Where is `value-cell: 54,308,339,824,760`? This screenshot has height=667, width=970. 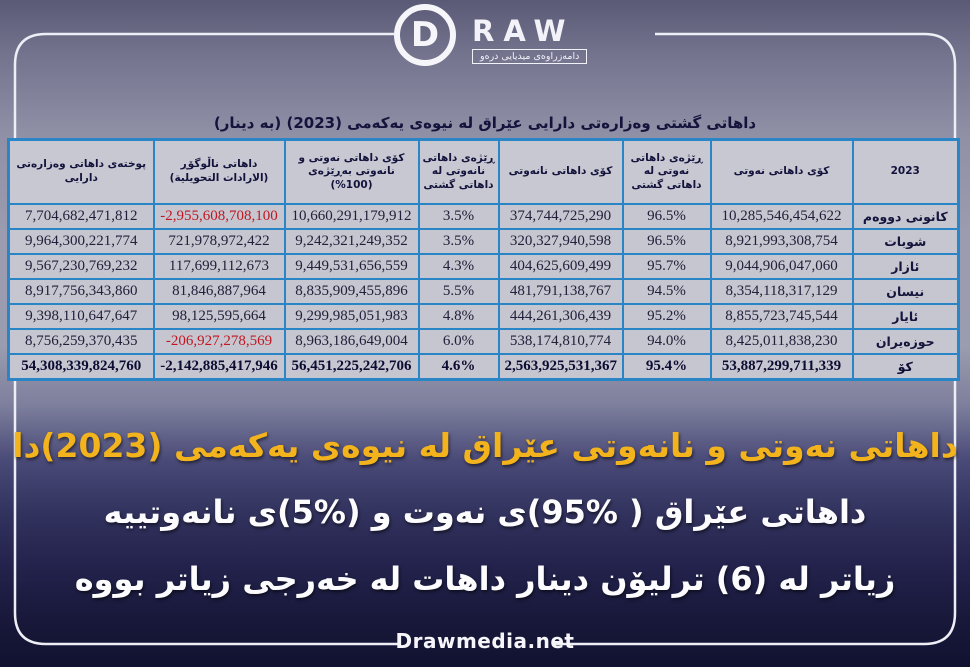 value-cell: 54,308,339,824,760 is located at coordinates (81, 367).